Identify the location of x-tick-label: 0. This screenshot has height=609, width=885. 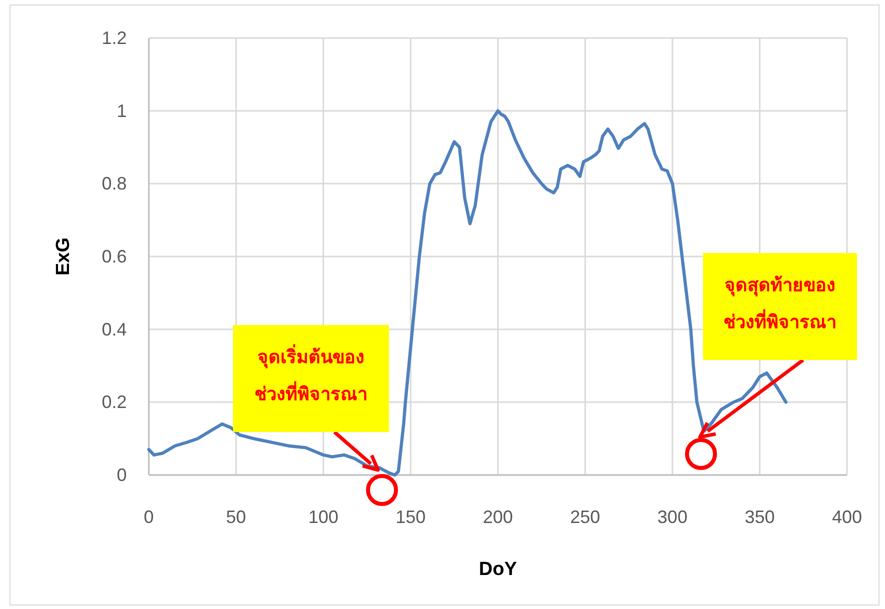
(149, 517).